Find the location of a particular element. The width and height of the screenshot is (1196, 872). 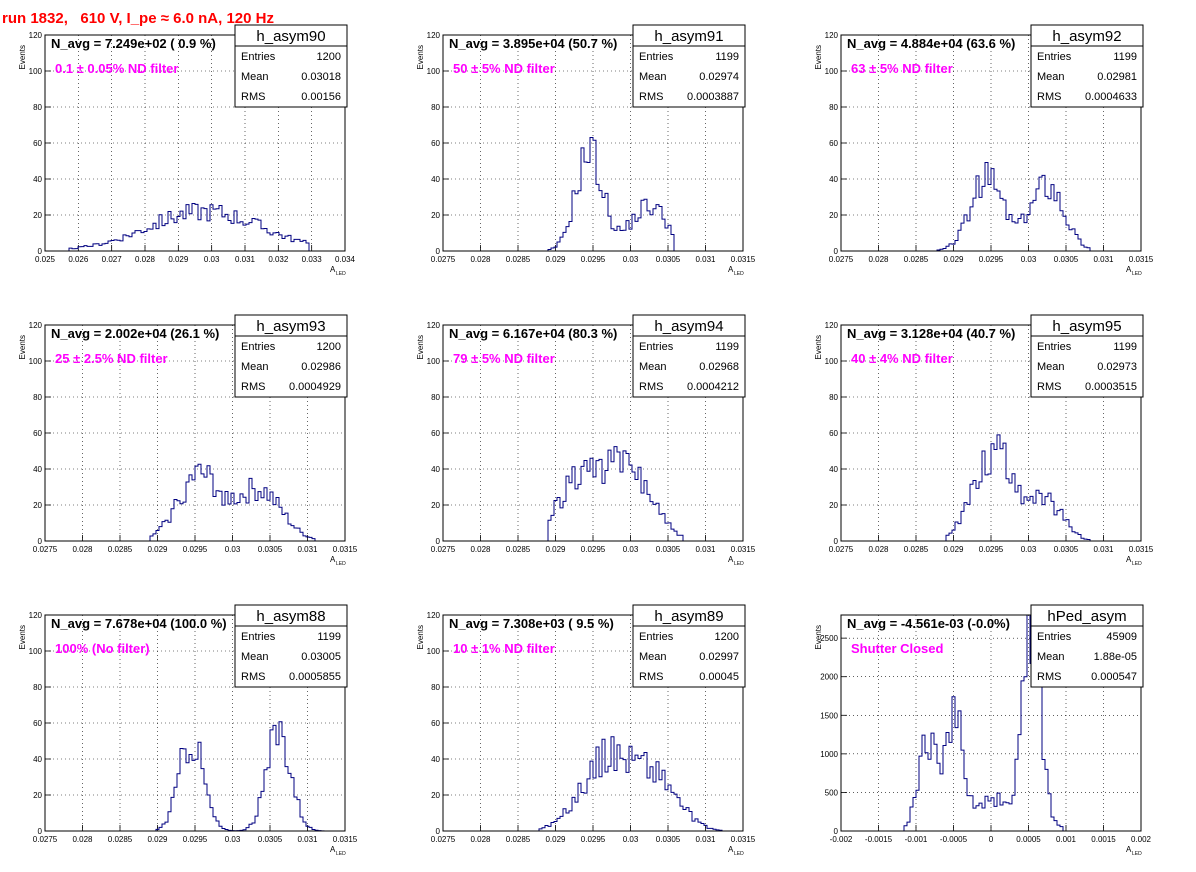

y-tick-label: 2000 is located at coordinates (829, 677).